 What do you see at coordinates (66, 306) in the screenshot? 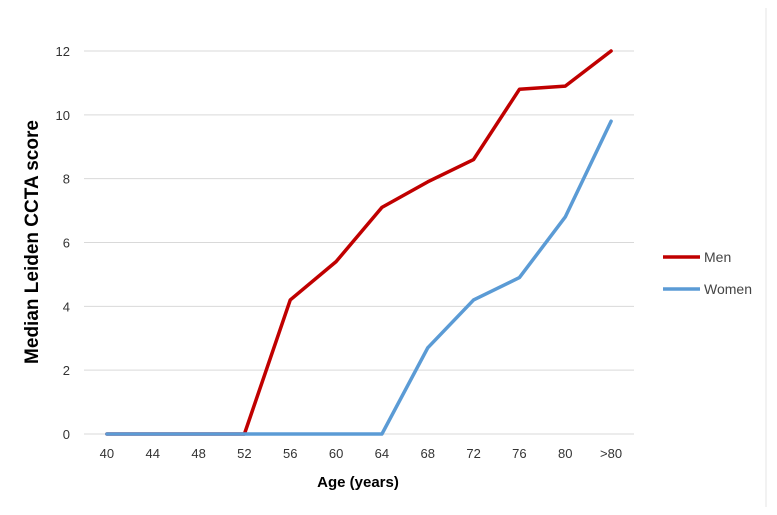
I see `y-tick-label: 4` at bounding box center [66, 306].